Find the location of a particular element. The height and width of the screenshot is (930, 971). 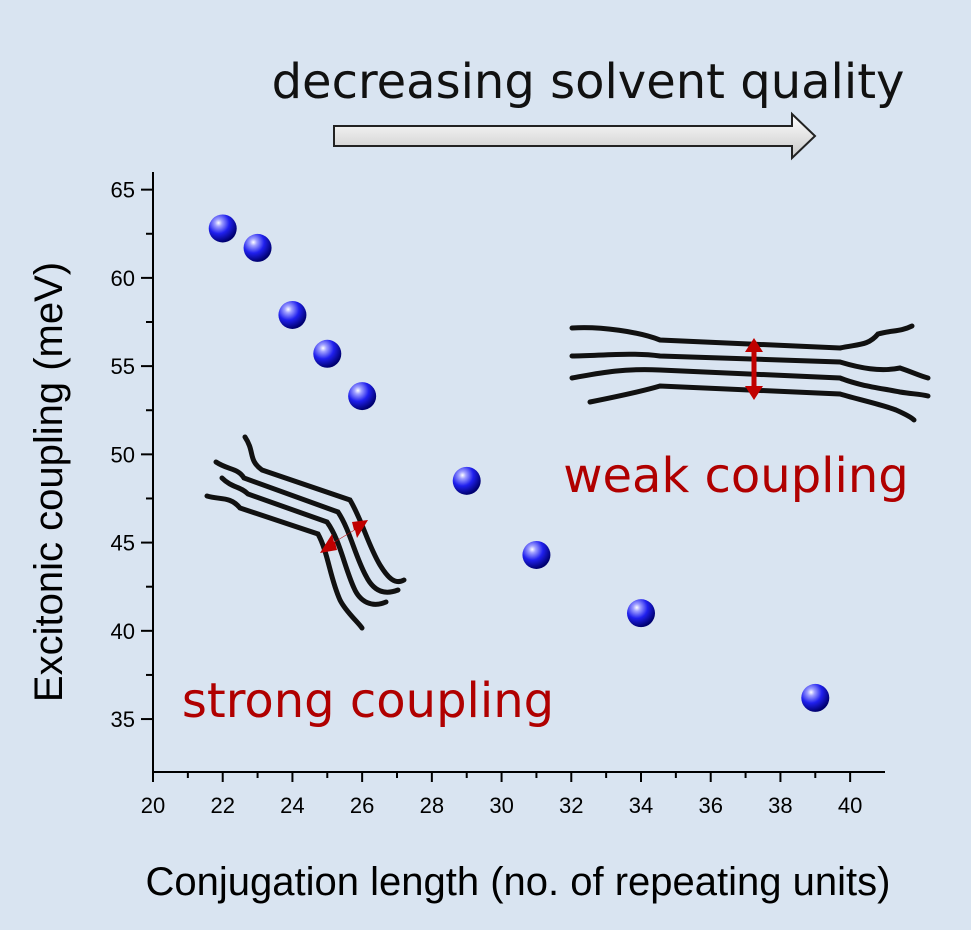

weak-coupling-arrow is located at coordinates (754, 369).